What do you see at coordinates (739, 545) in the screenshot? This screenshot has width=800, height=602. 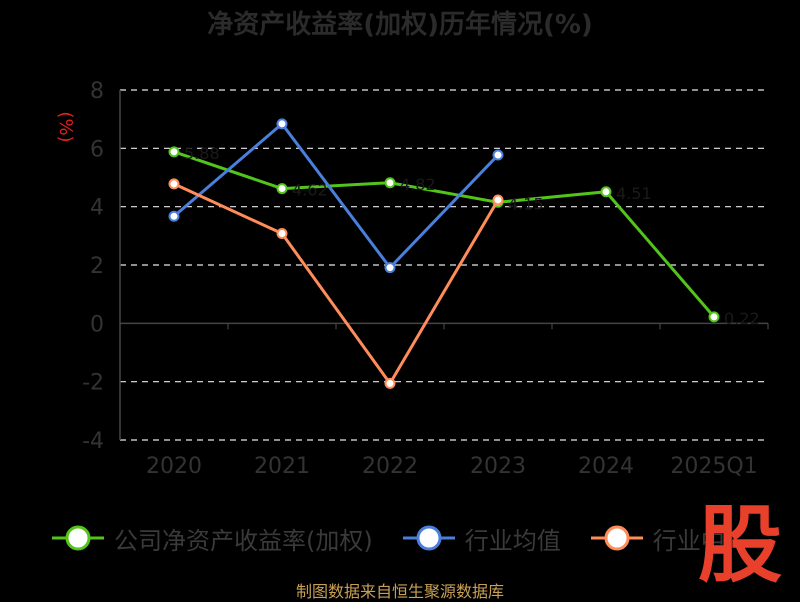 I see `stock-logo-stamp: 股` at bounding box center [739, 545].